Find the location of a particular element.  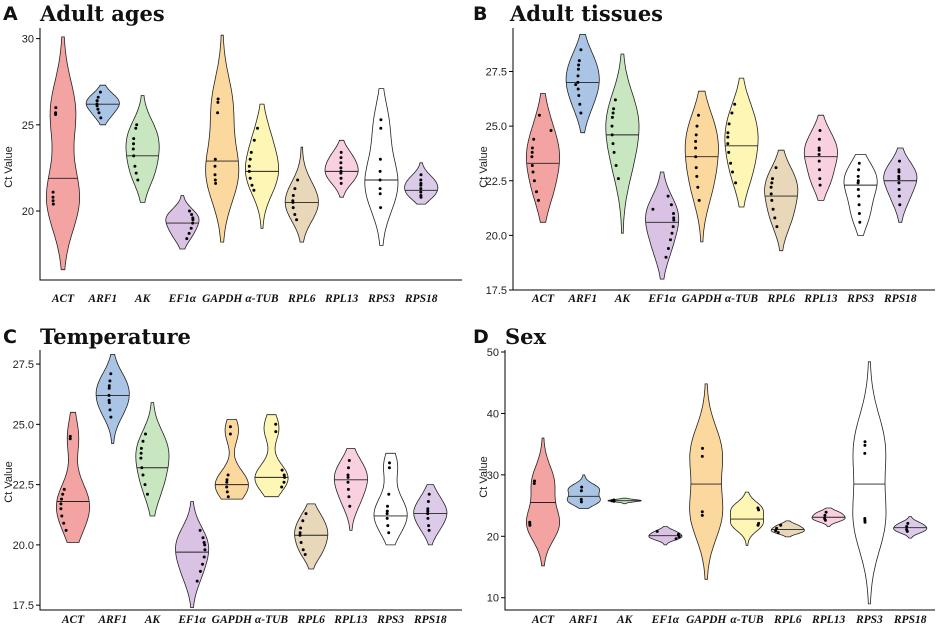

y-tick-label: 25 is located at coordinates (28, 126).